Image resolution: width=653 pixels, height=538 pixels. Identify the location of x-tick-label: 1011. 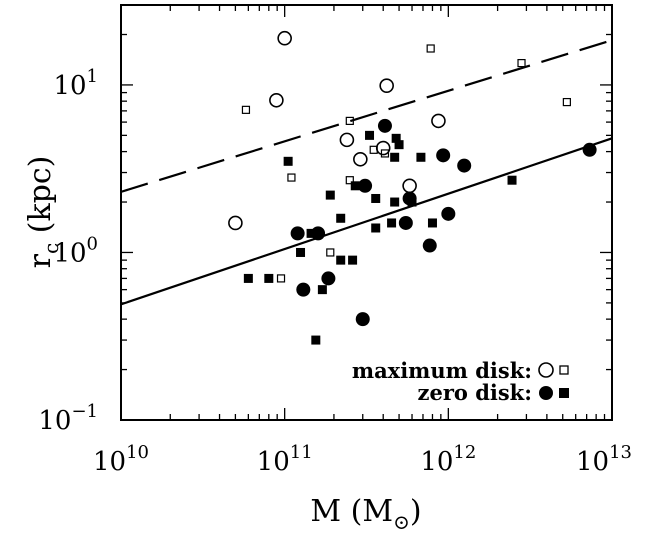
(285, 459).